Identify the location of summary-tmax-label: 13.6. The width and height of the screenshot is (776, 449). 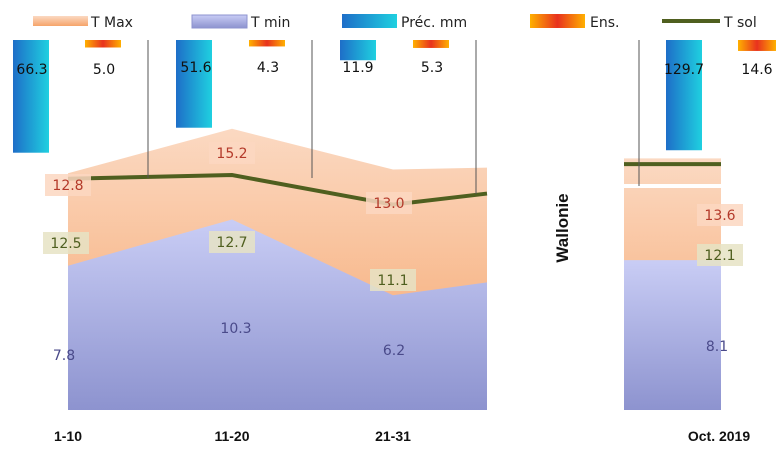
(720, 215).